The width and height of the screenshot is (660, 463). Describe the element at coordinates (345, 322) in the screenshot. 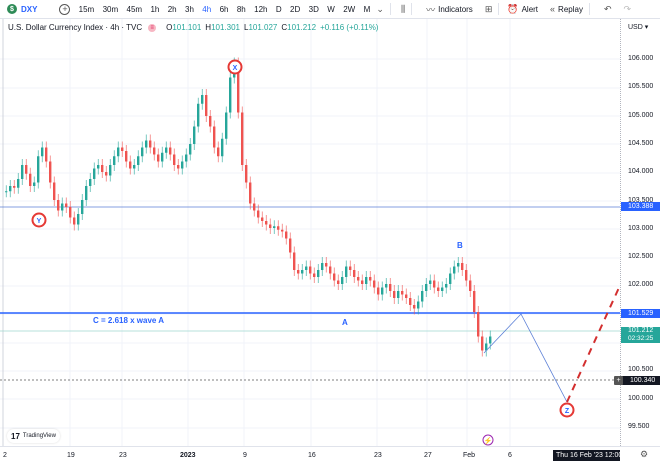

I see `wave-a-label: A` at that location.